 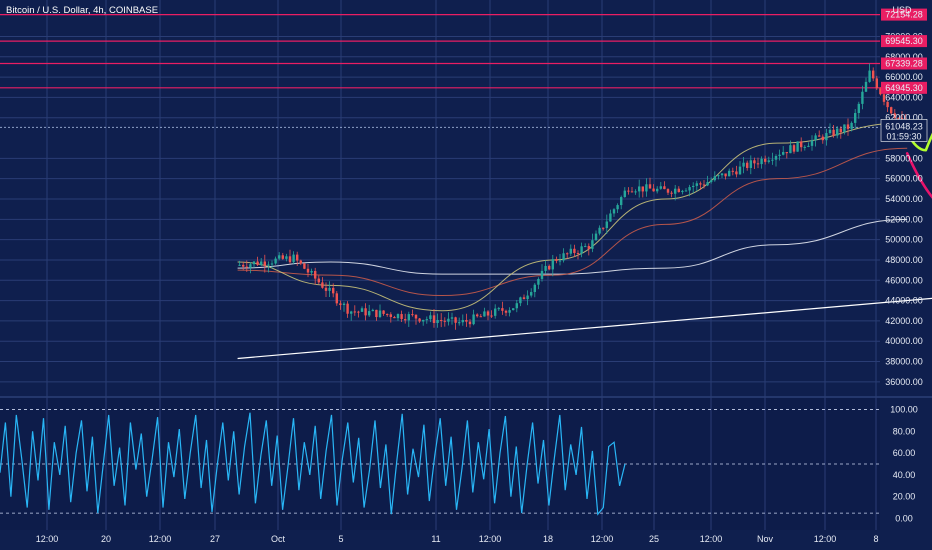 I want to click on oscillator-tick-label: 60.00, so click(x=904, y=453).